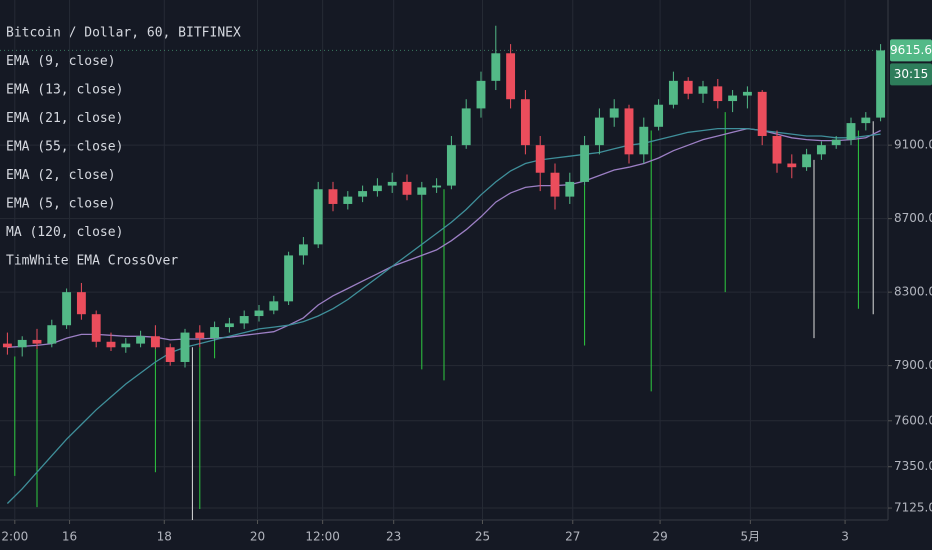 This screenshot has height=550, width=932. What do you see at coordinates (913, 365) in the screenshot?
I see `y-tick-label: 7900.0` at bounding box center [913, 365].